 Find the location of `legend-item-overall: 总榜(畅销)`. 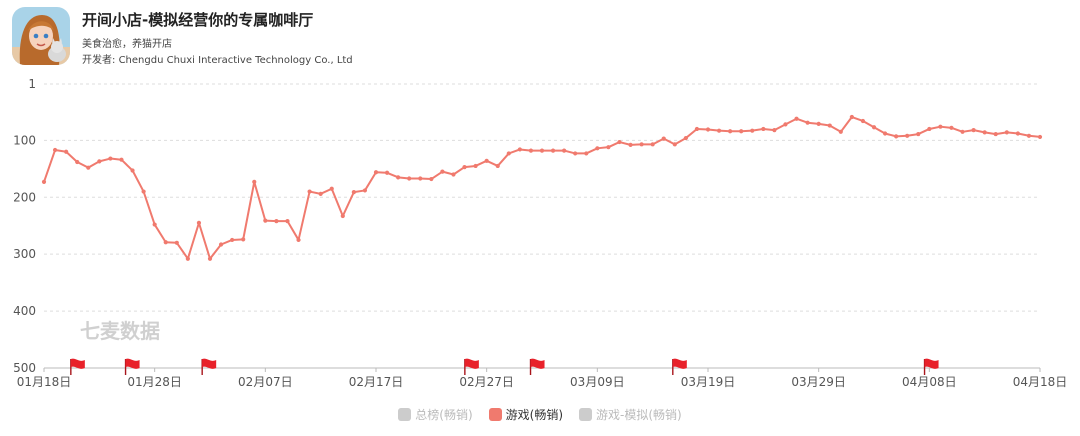

legend-item-overall: 总榜(畅销) is located at coordinates (435, 414).